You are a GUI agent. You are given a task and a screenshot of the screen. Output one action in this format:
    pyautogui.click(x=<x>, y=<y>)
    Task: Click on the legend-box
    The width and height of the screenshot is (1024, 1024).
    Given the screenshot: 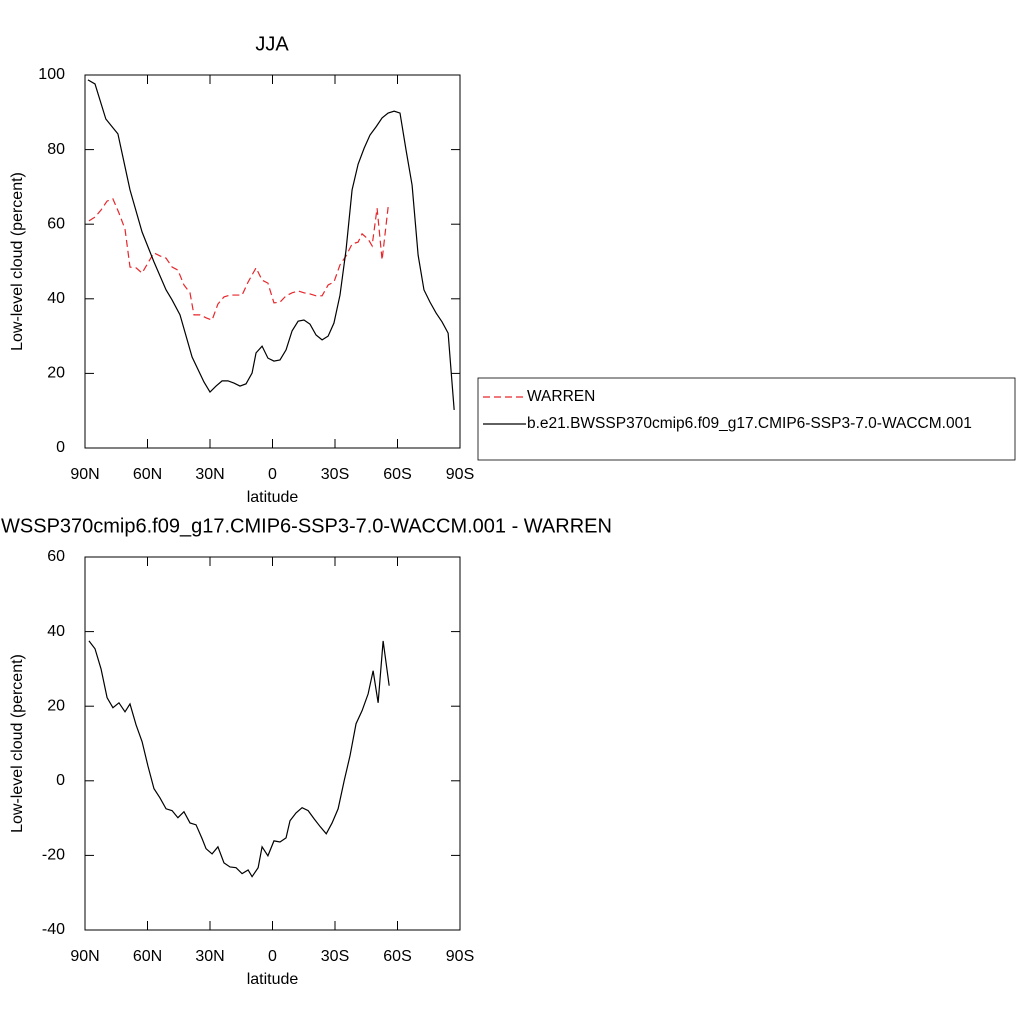 What is the action you would take?
    pyautogui.click(x=746, y=419)
    